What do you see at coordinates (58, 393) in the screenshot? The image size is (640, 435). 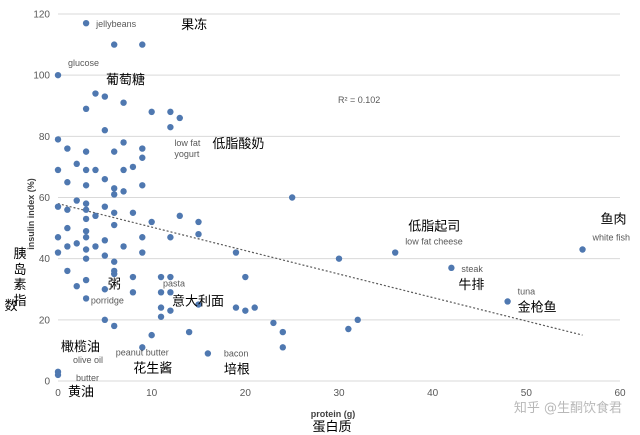 I see `x-tick-label: 0` at bounding box center [58, 393].